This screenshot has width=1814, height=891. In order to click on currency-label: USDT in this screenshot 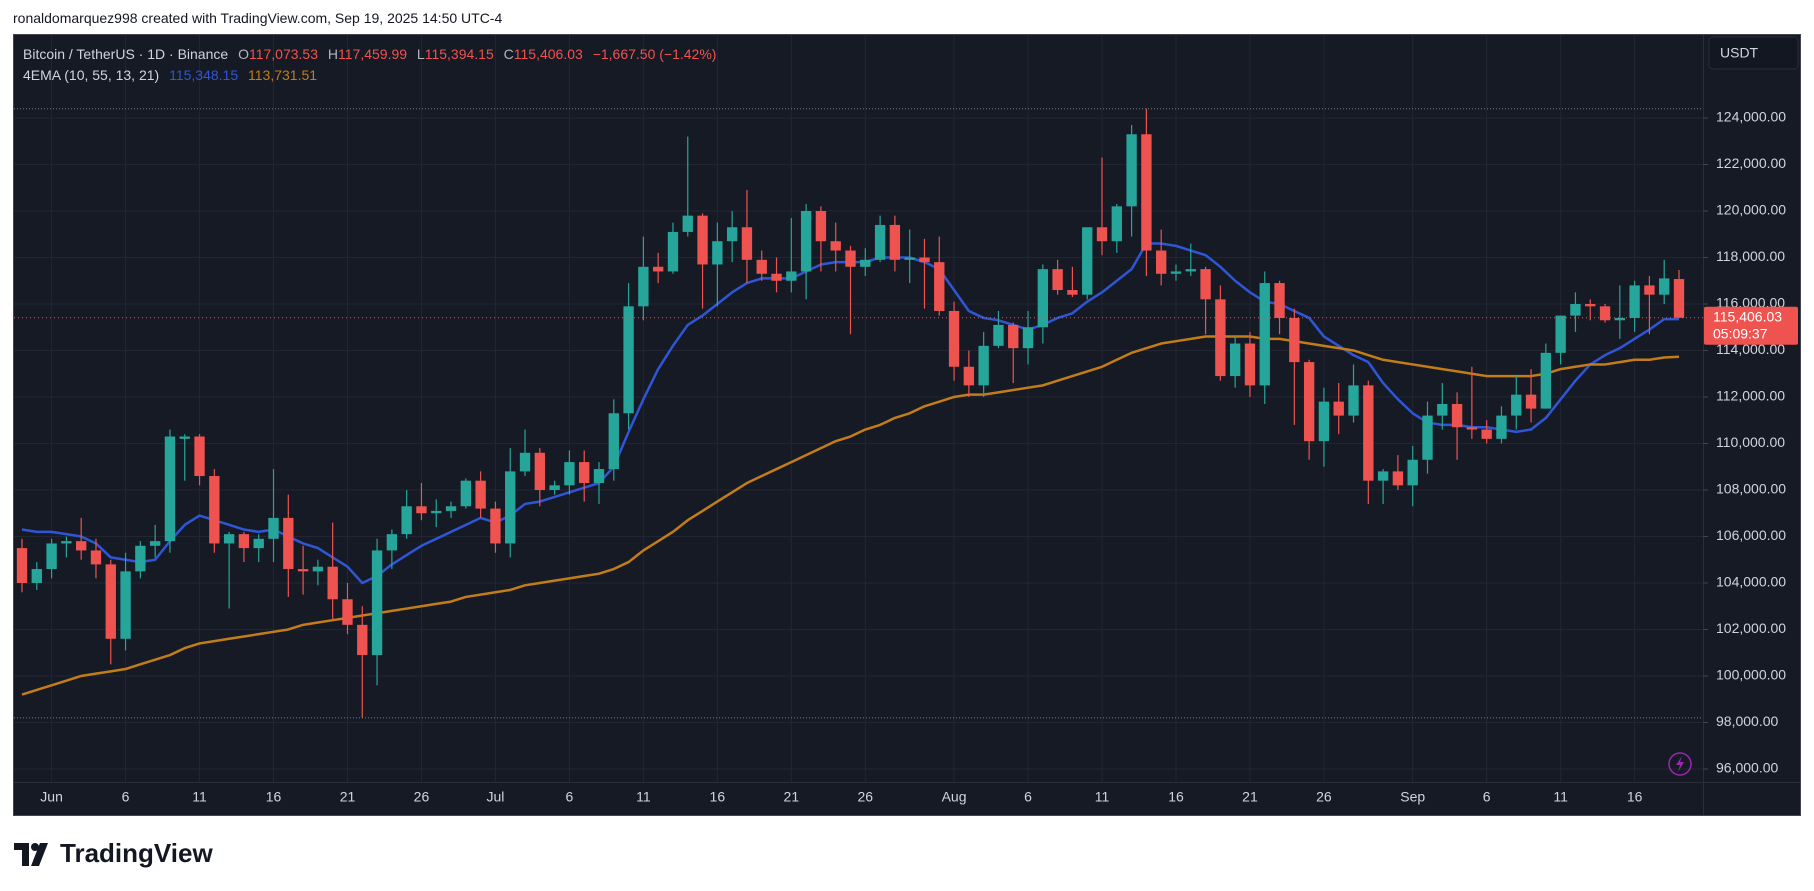, I will do `click(1739, 53)`.